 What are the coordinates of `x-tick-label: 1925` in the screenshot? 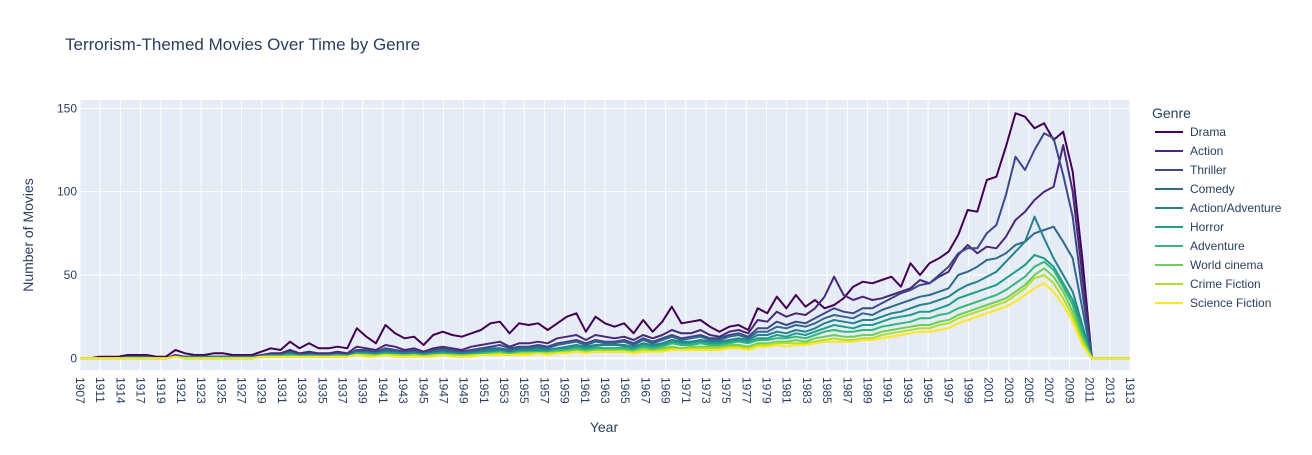 It's located at (221, 390).